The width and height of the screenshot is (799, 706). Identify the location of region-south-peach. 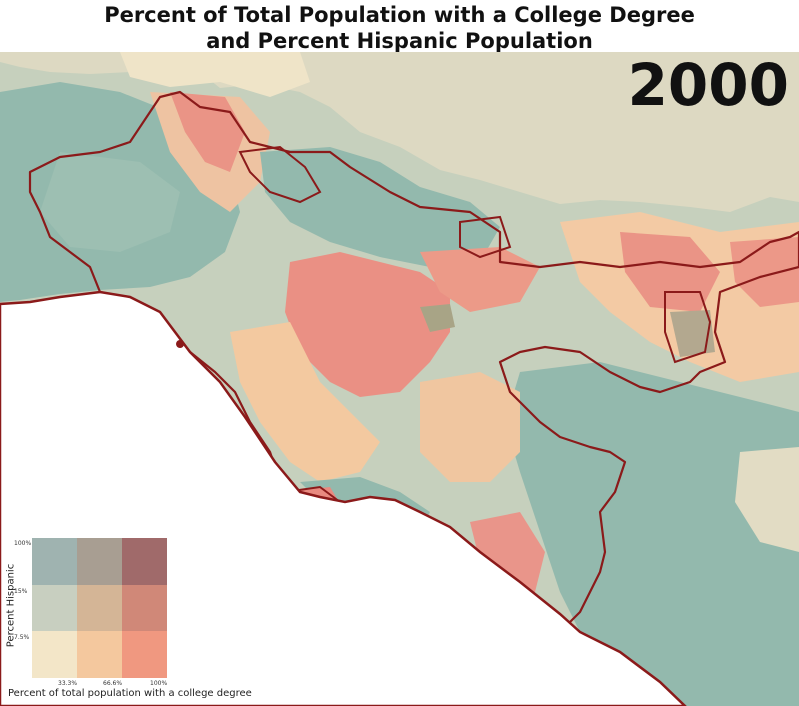
(305, 402).